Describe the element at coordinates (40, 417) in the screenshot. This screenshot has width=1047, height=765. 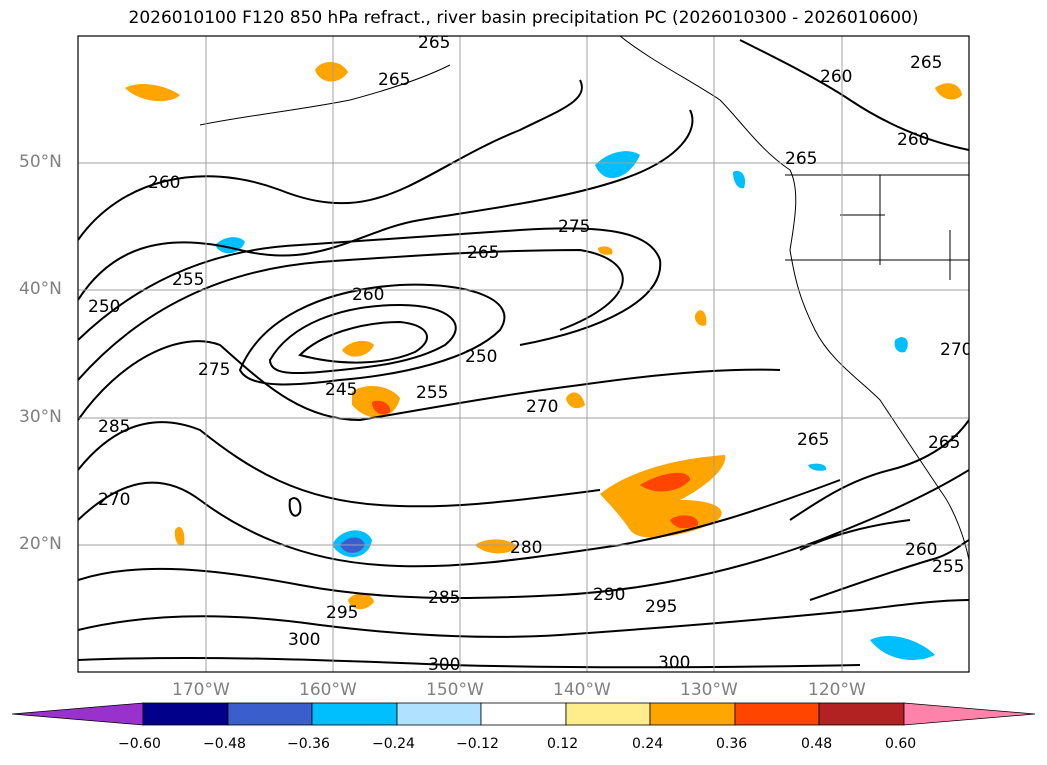
I see `lat-label-30n: 30°N` at that location.